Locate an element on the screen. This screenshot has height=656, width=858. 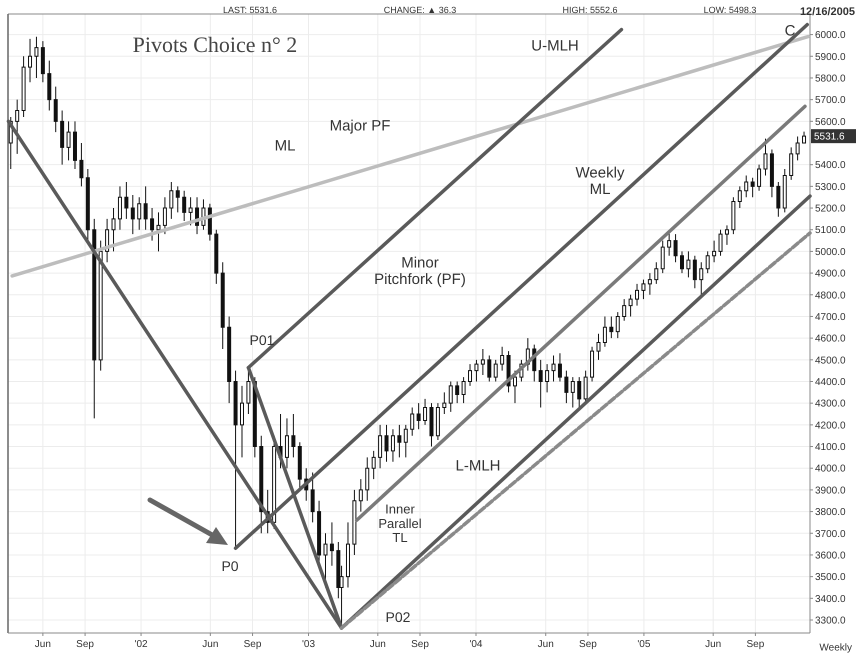
y-tick-label: 3900.0 is located at coordinates (830, 490).